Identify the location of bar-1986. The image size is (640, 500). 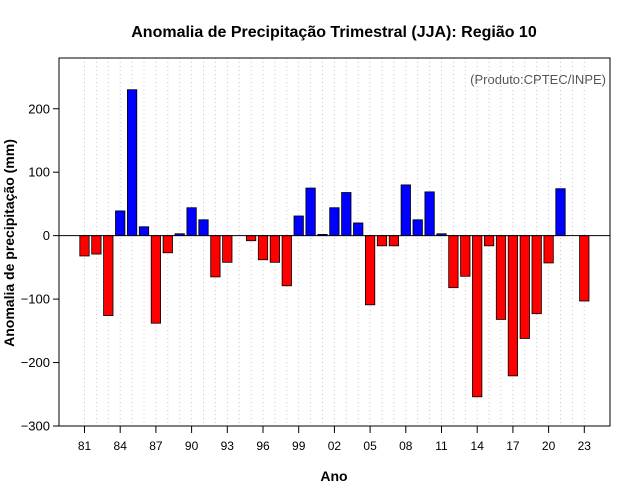
(144, 231).